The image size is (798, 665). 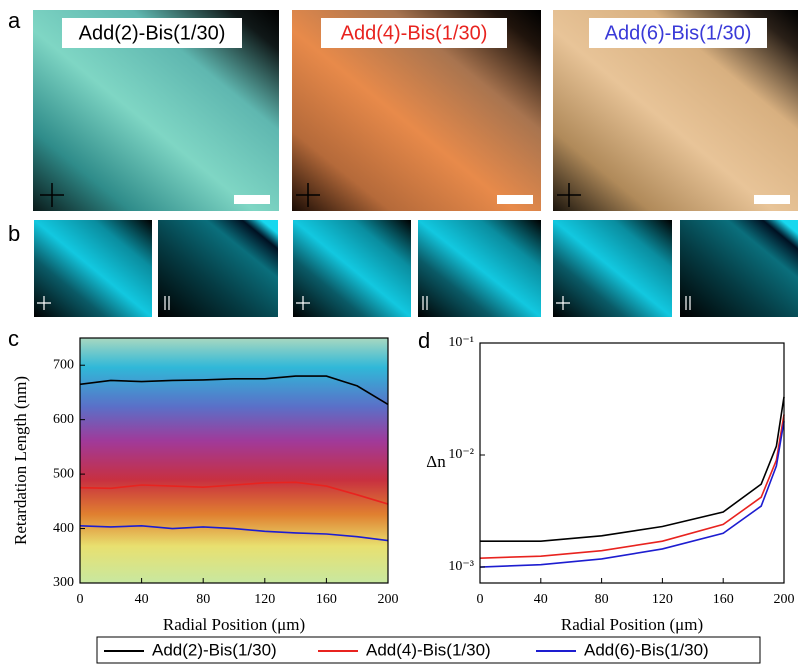 I want to click on legend, so click(x=428, y=650).